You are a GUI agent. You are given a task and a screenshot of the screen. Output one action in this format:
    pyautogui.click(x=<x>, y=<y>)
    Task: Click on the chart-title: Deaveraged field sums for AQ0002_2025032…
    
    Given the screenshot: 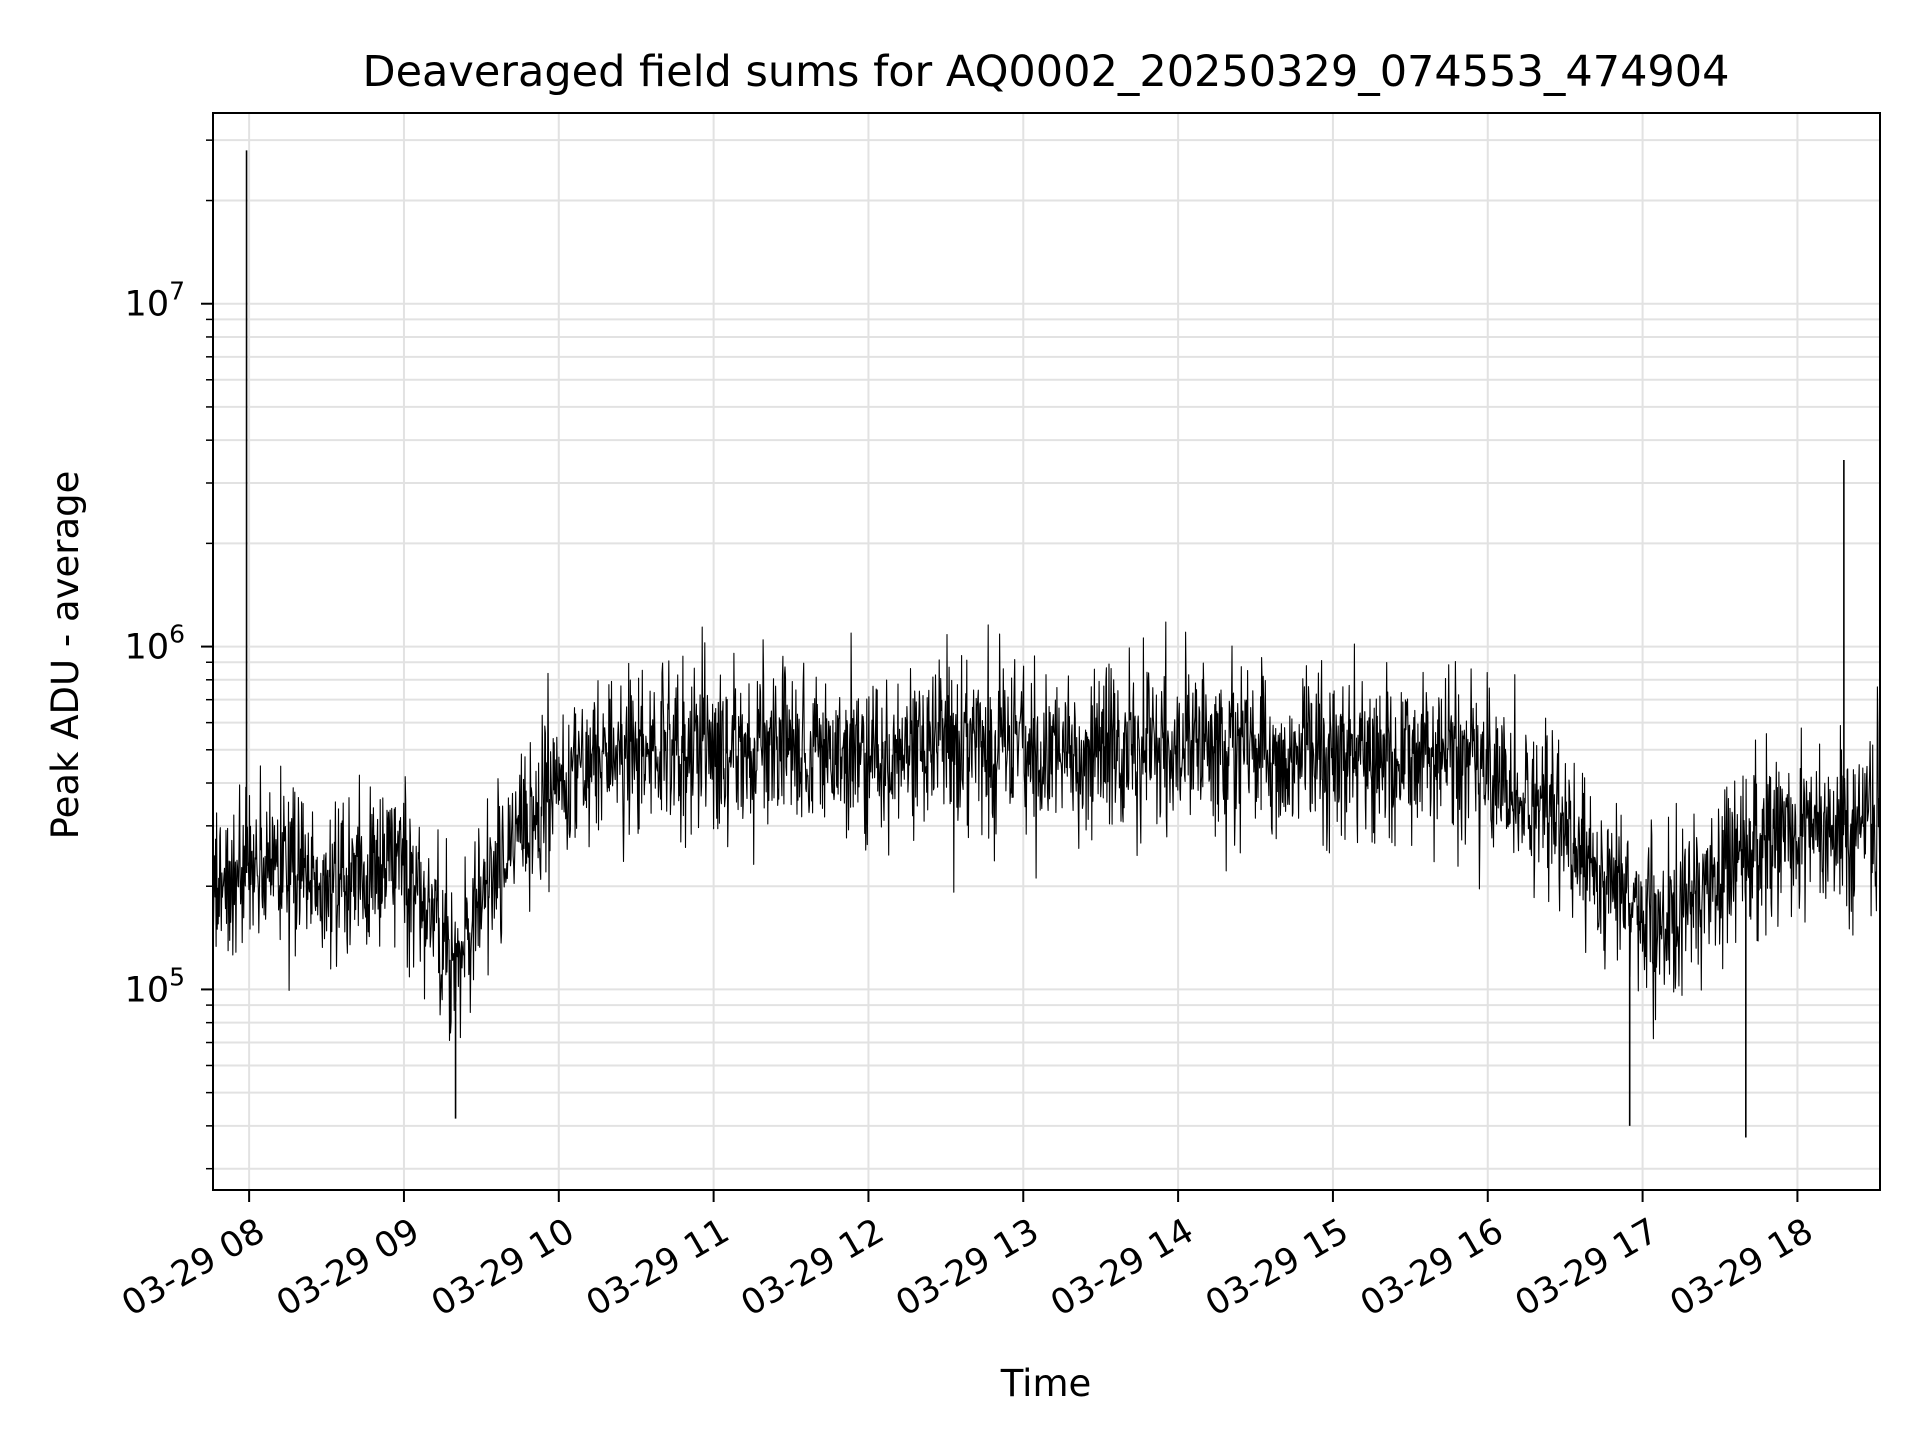 What is the action you would take?
    pyautogui.click(x=1045, y=72)
    